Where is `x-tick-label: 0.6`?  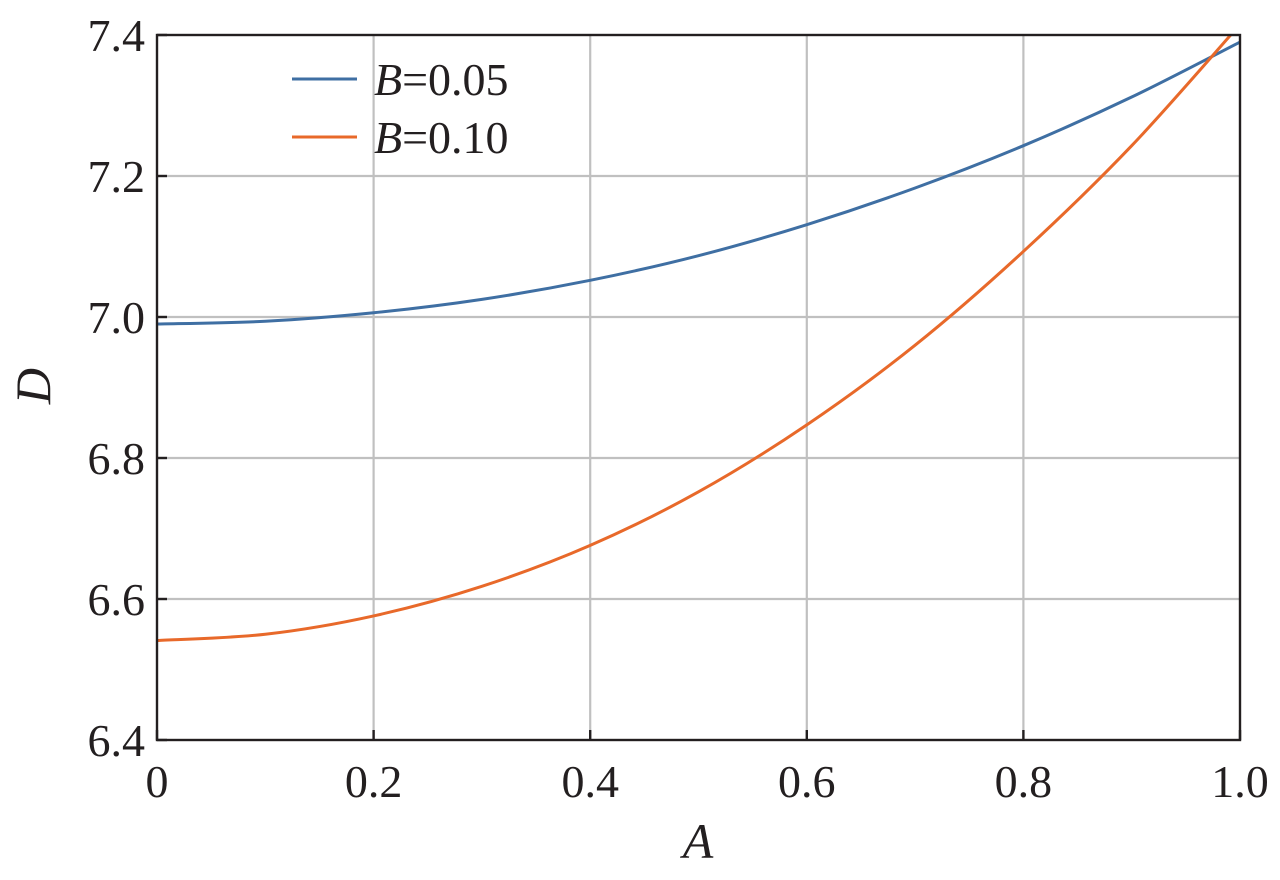
x-tick-label: 0.6 is located at coordinates (807, 781).